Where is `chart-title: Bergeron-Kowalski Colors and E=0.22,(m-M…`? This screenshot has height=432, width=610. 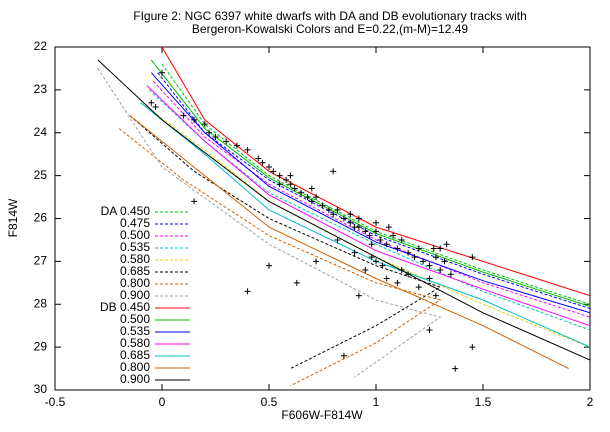
chart-title: Bergeron-Kowalski Colors and E=0.22,(m-M… is located at coordinates (330, 29).